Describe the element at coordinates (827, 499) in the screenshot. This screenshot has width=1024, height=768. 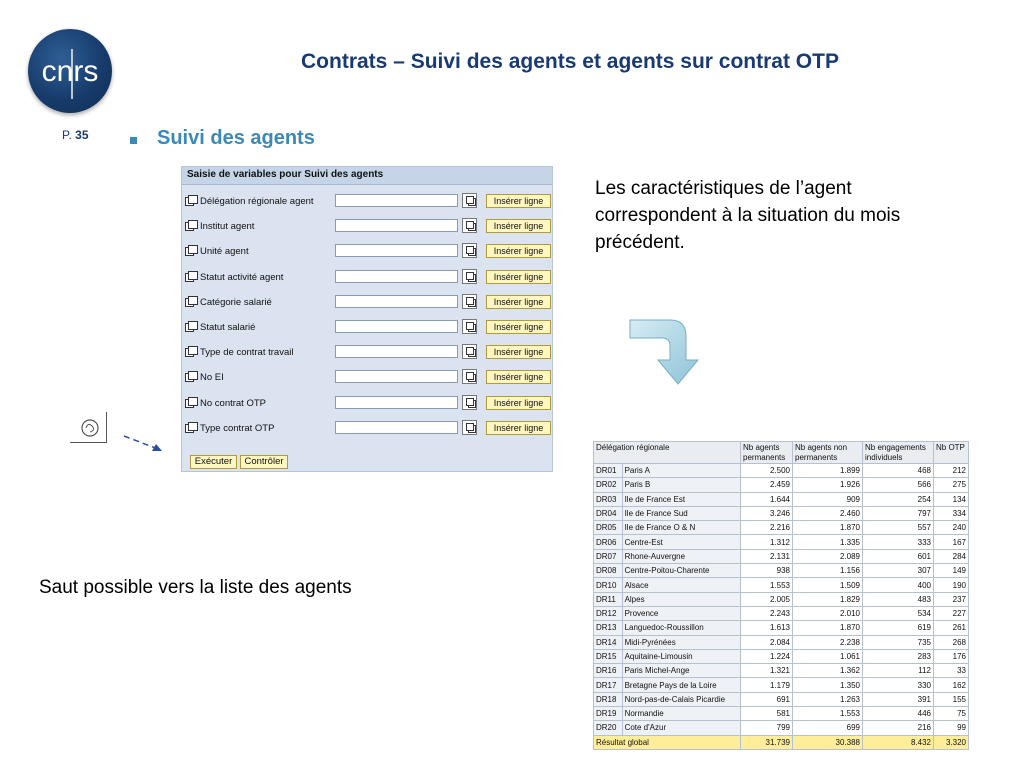
I see `table-cell: 909` at that location.